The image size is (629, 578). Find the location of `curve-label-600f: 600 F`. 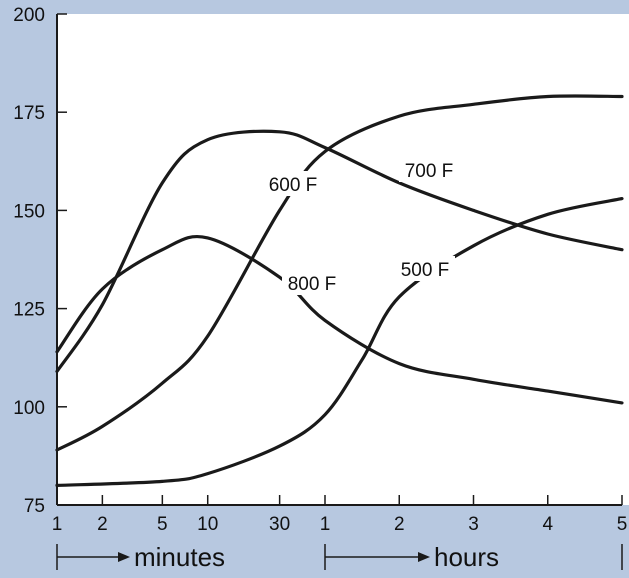

curve-label-600f: 600 F is located at coordinates (293, 185).